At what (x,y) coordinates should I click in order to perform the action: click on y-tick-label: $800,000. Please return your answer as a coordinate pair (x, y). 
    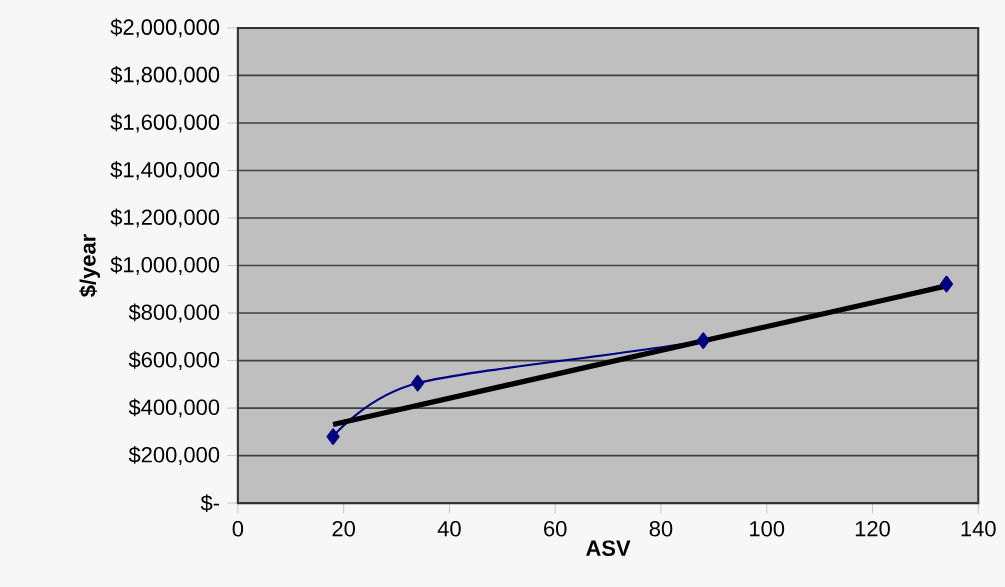
    Looking at the image, I should click on (174, 313).